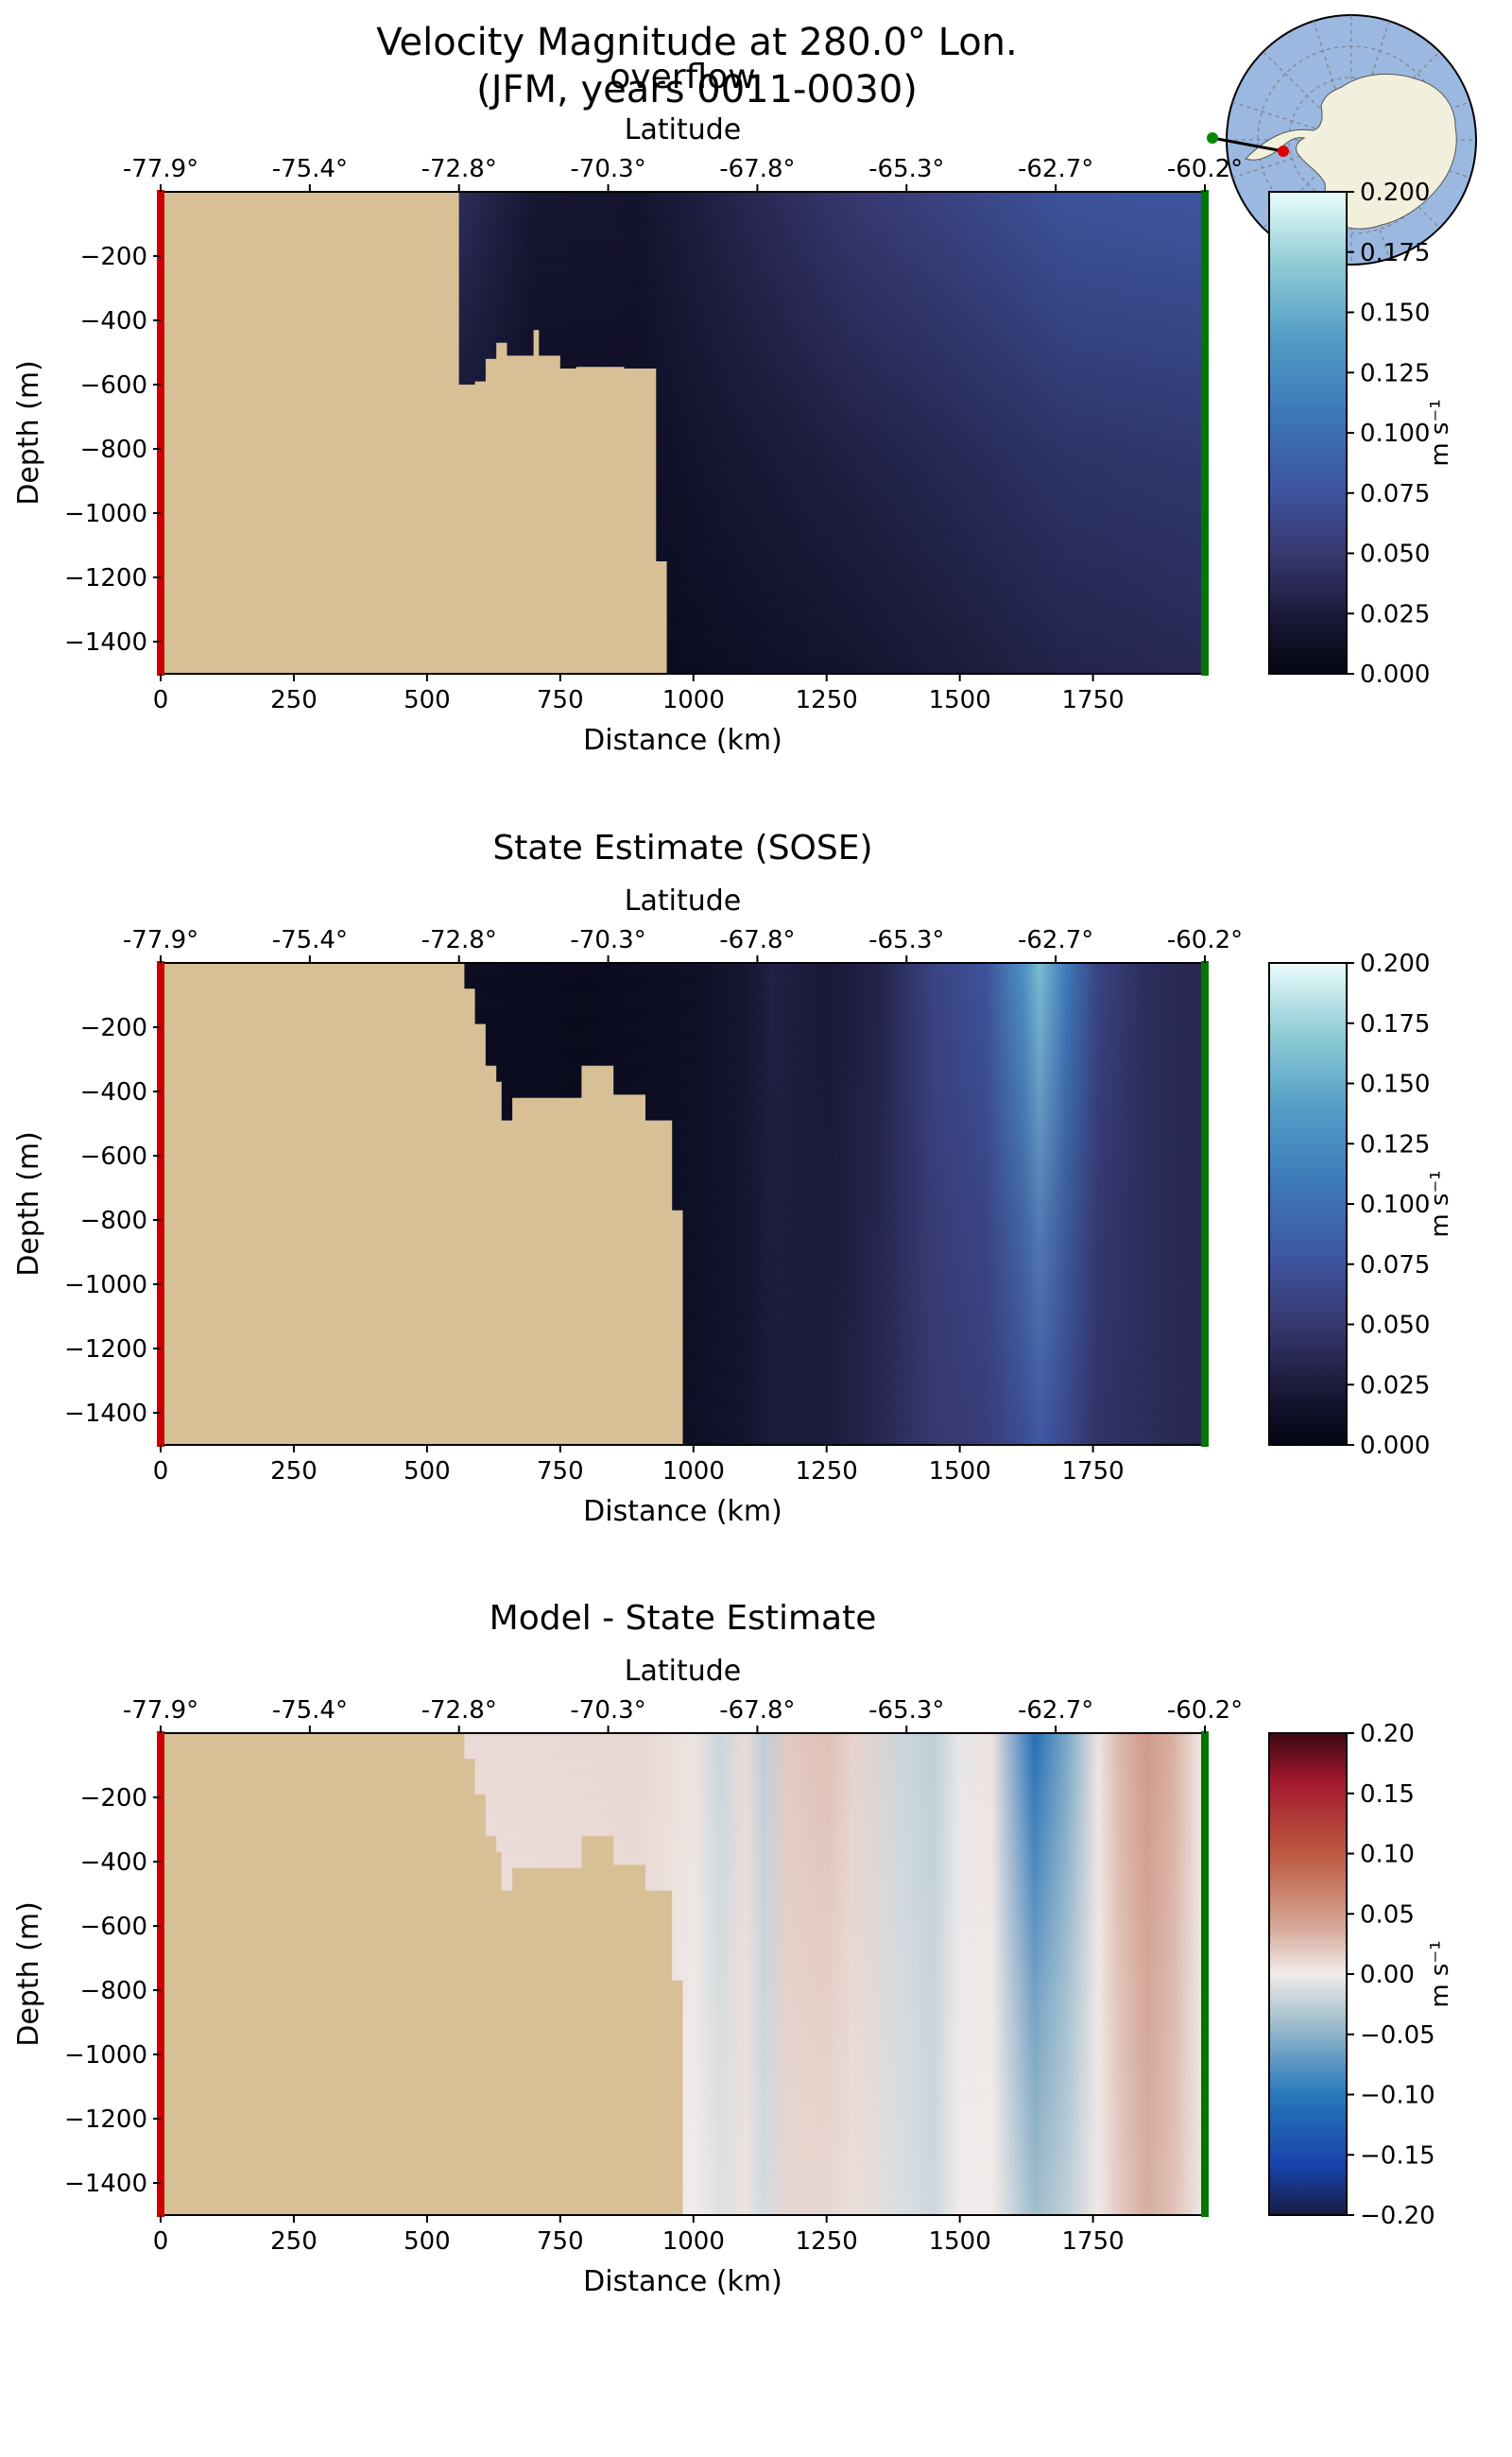  What do you see at coordinates (1397, 2155) in the screenshot?
I see `colorbar-tick-label: −0.15` at bounding box center [1397, 2155].